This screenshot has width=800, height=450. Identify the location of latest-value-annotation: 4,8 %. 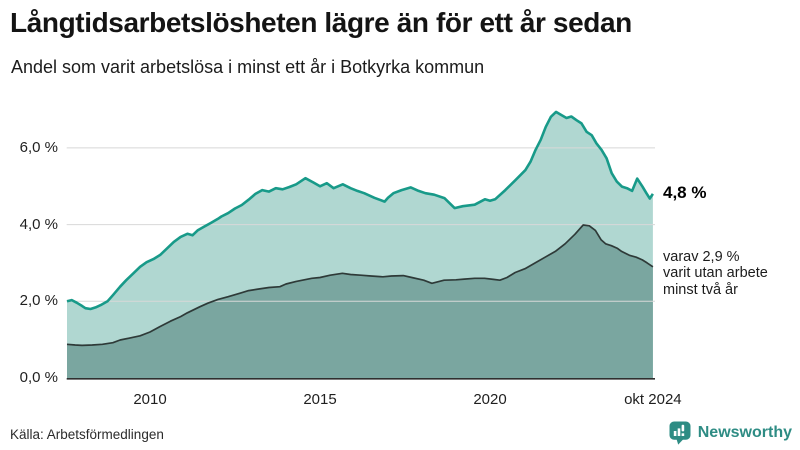
(685, 192).